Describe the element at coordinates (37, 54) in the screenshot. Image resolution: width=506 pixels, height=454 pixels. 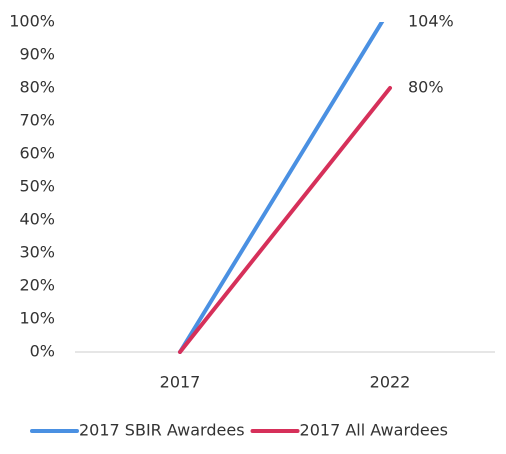
I see `y-tick-label: 90%` at that location.